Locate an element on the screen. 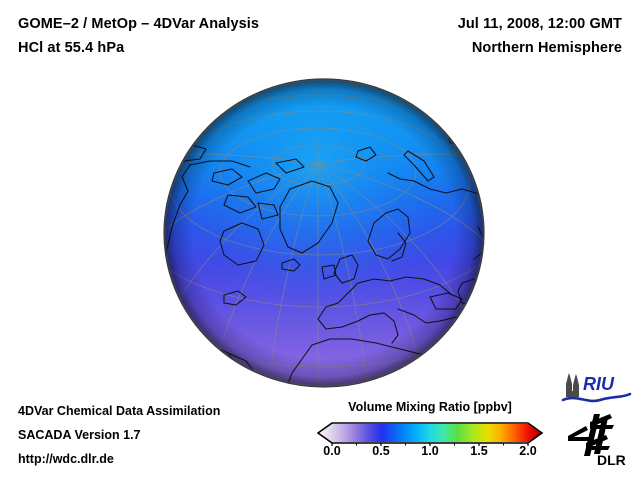 This screenshot has width=640, height=480. page-title: GOME–2 / MetOp – 4DVar Analysis is located at coordinates (139, 24).